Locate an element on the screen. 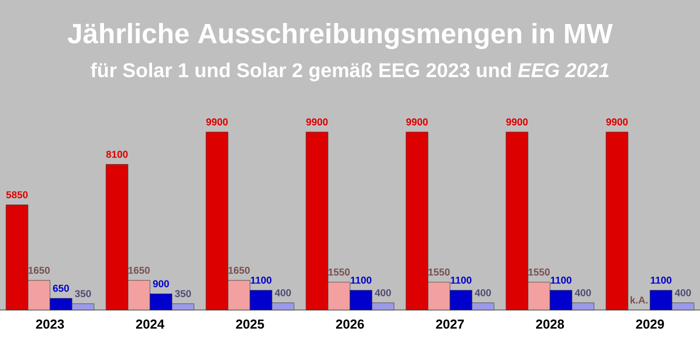 This screenshot has height=348, width=700. x-tick-label: 2025 is located at coordinates (250, 324).